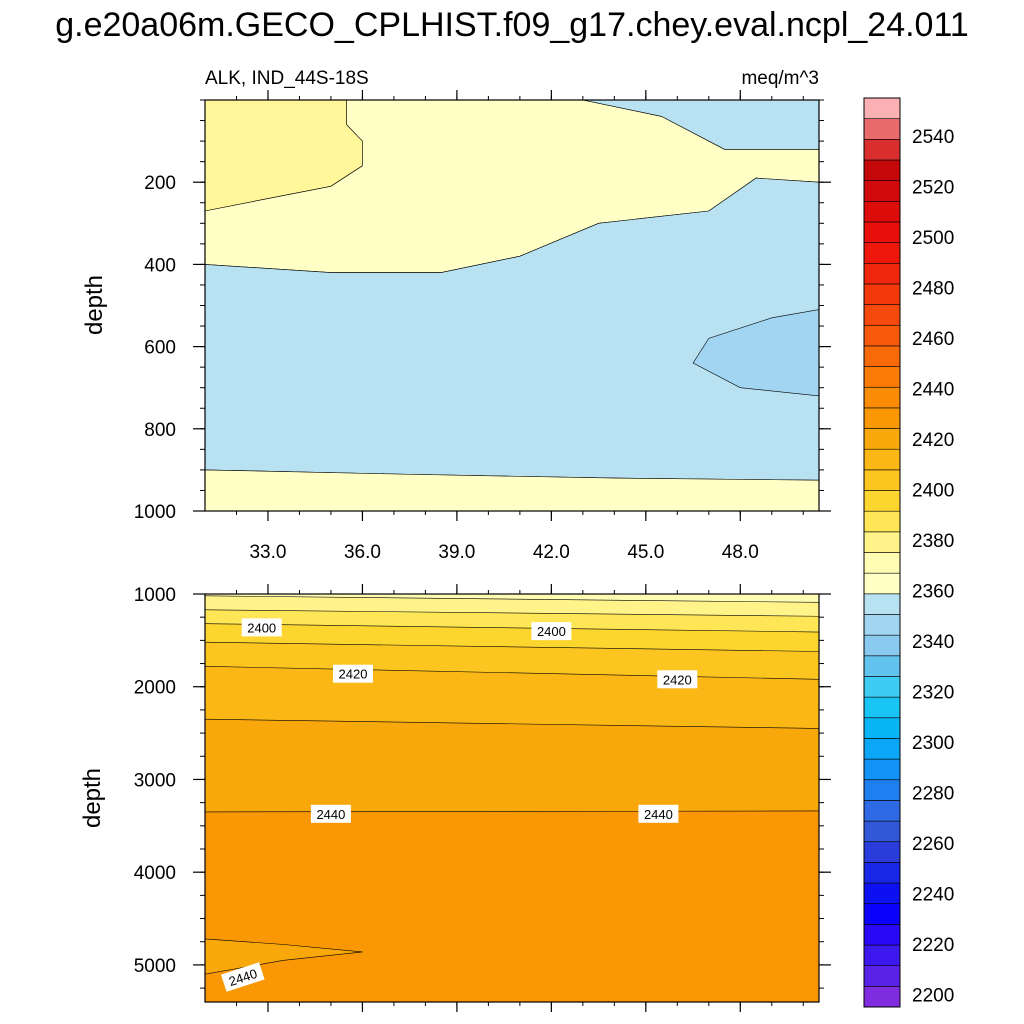 The width and height of the screenshot is (1024, 1024). What do you see at coordinates (284, 956) in the screenshot?
I see `lower-contour-tongue` at bounding box center [284, 956].